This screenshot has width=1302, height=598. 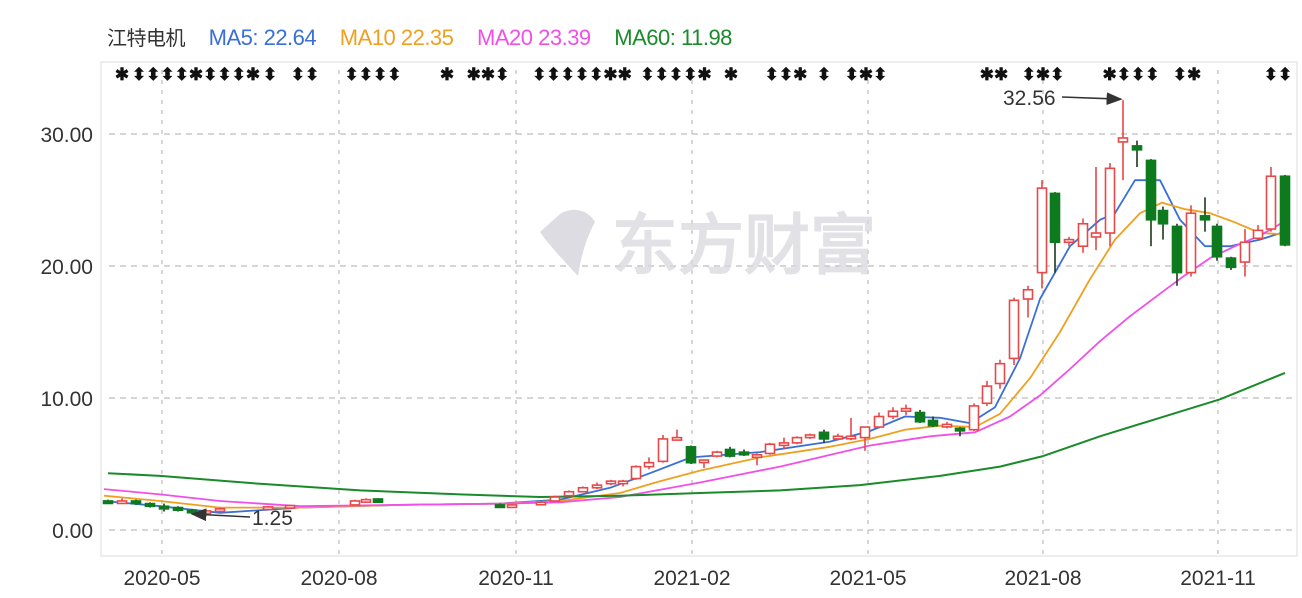 What do you see at coordinates (338, 578) in the screenshot?
I see `x-tick-label: 2020-08` at bounding box center [338, 578].